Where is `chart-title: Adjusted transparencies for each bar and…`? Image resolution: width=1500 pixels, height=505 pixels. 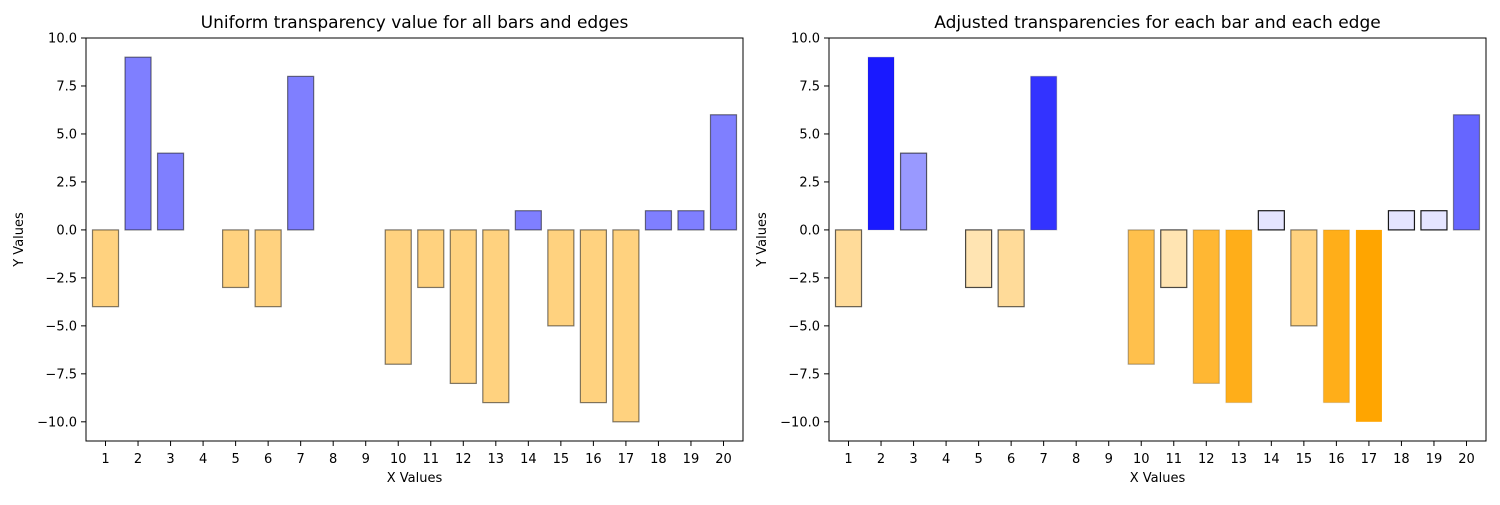
chart-title: Adjusted transparencies for each bar and… is located at coordinates (1157, 23).